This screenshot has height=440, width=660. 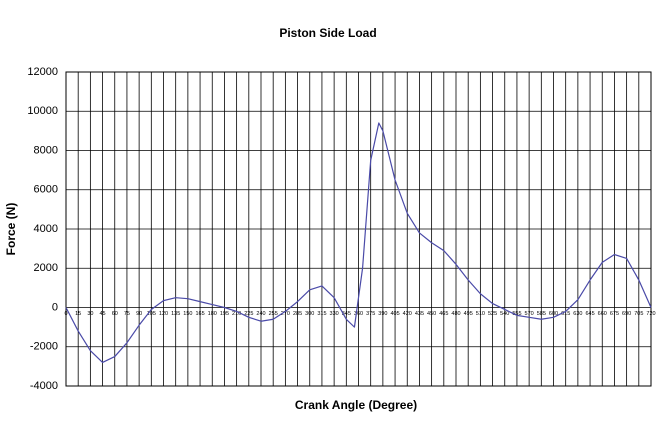 What do you see at coordinates (260, 314) in the screenshot?
I see `x-tick-label: 240` at bounding box center [260, 314].